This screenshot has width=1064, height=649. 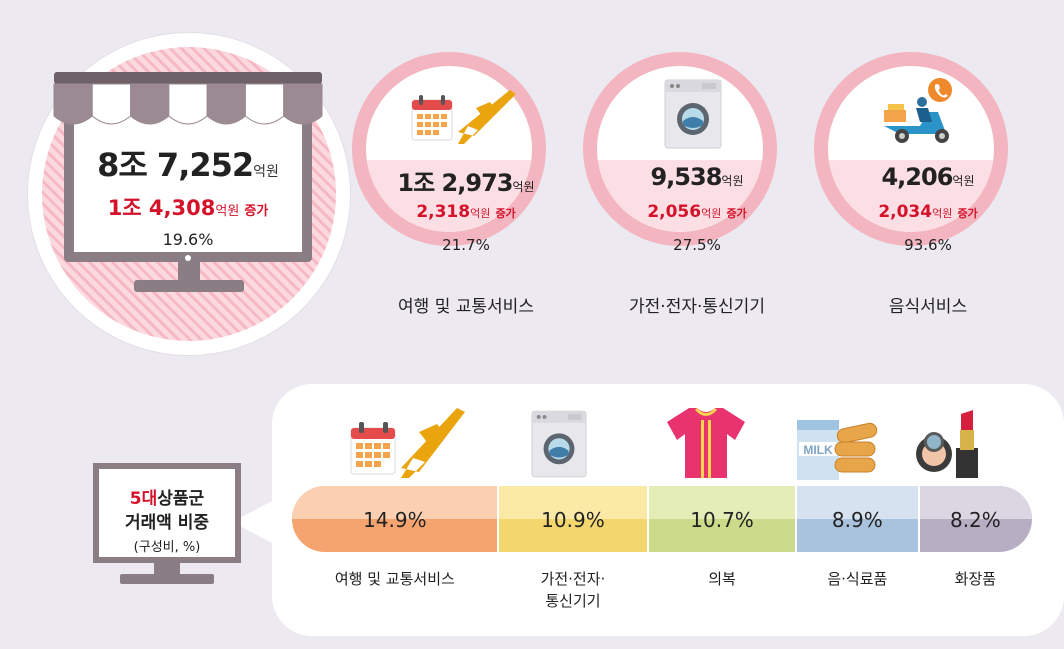 I want to click on legend-unit: (구성비, %), so click(x=167, y=547).